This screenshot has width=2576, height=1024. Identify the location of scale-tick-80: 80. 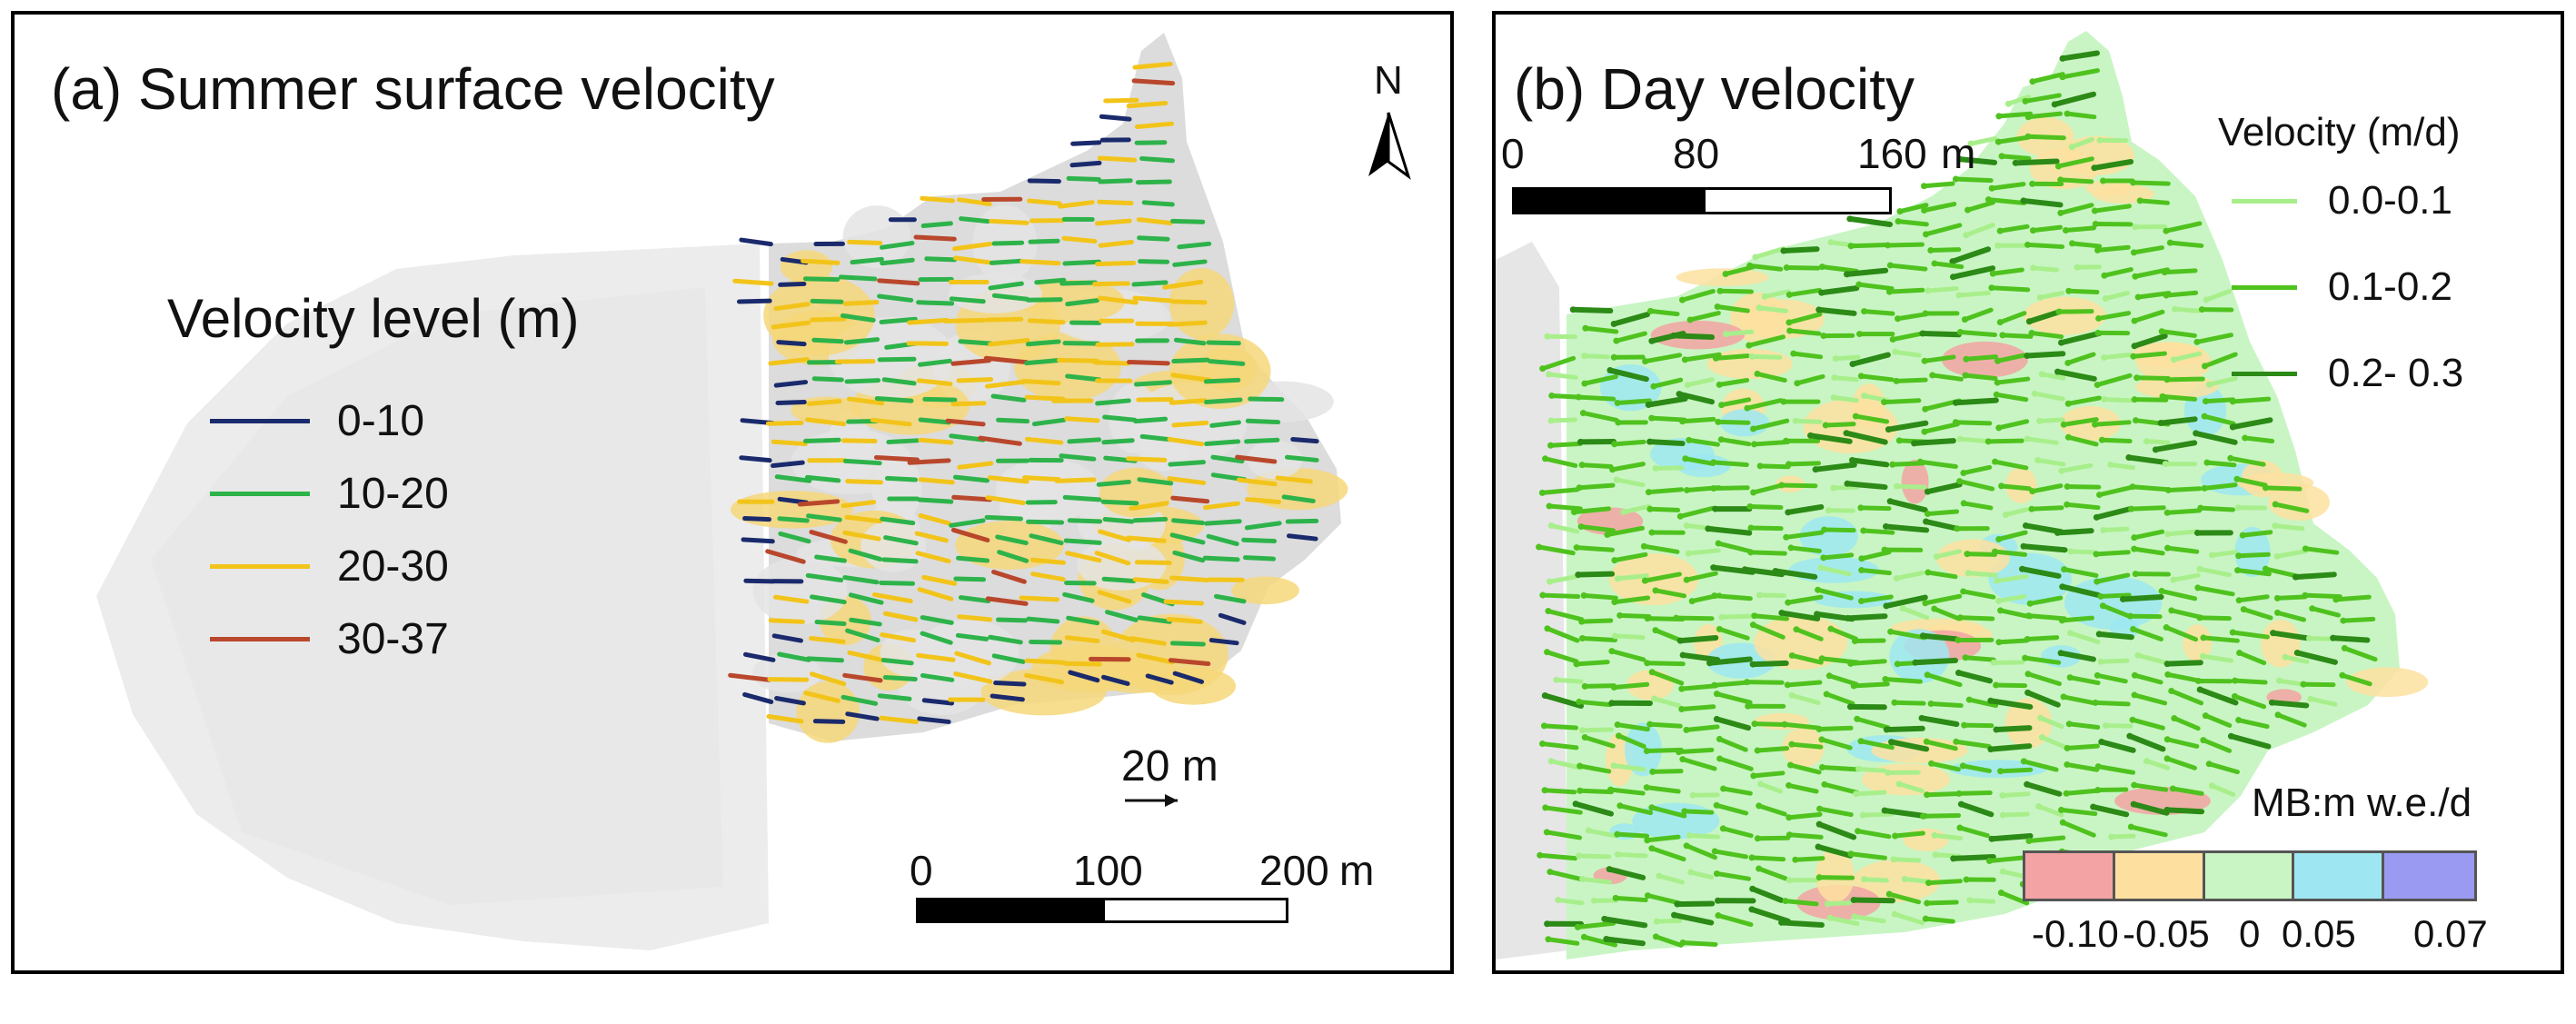
(1696, 153).